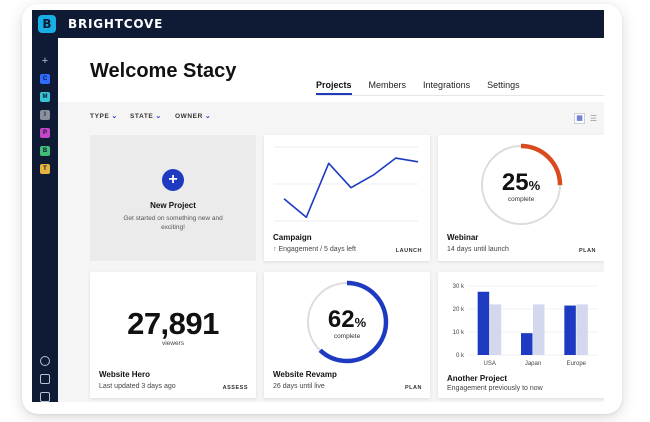 This screenshot has width=650, height=422. What do you see at coordinates (463, 237) in the screenshot?
I see `webinar-title: Webinar` at bounding box center [463, 237].